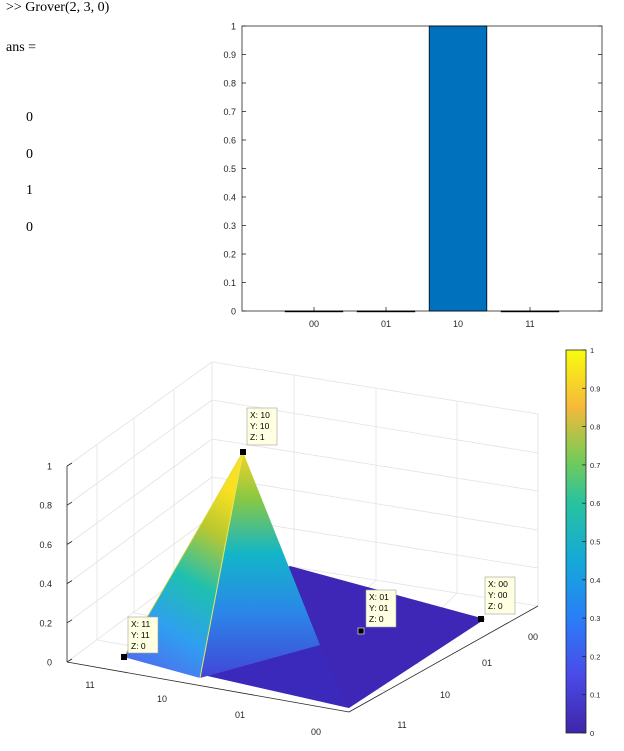  I want to click on bar-y-tick-label: 0.8, so click(229, 84).